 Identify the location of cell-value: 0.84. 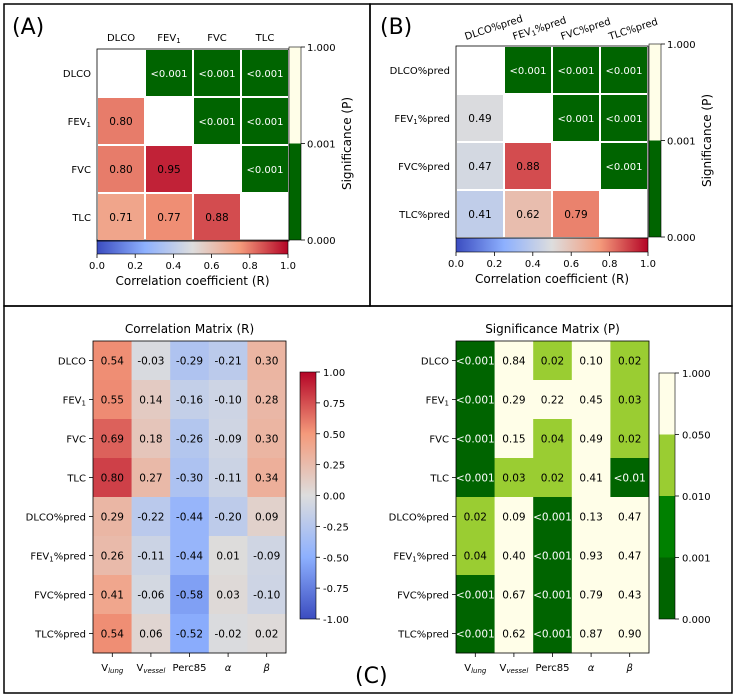
(514, 362).